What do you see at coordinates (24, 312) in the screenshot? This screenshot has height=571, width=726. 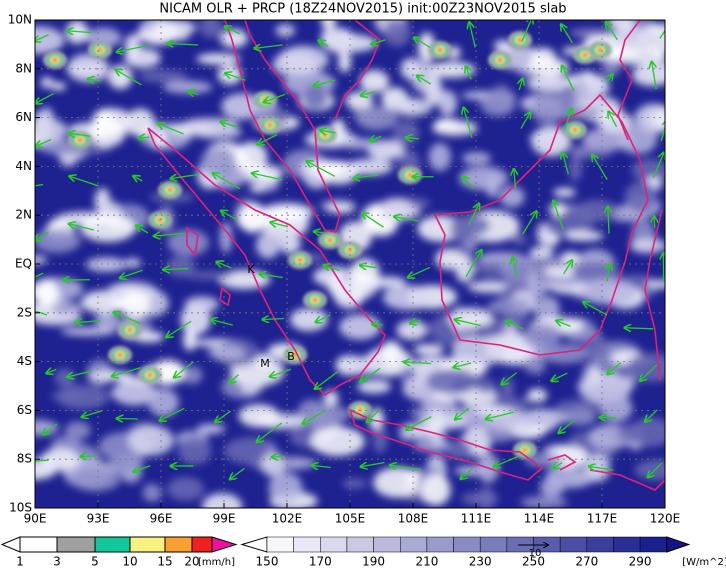 I see `lat-label: 2S` at bounding box center [24, 312].